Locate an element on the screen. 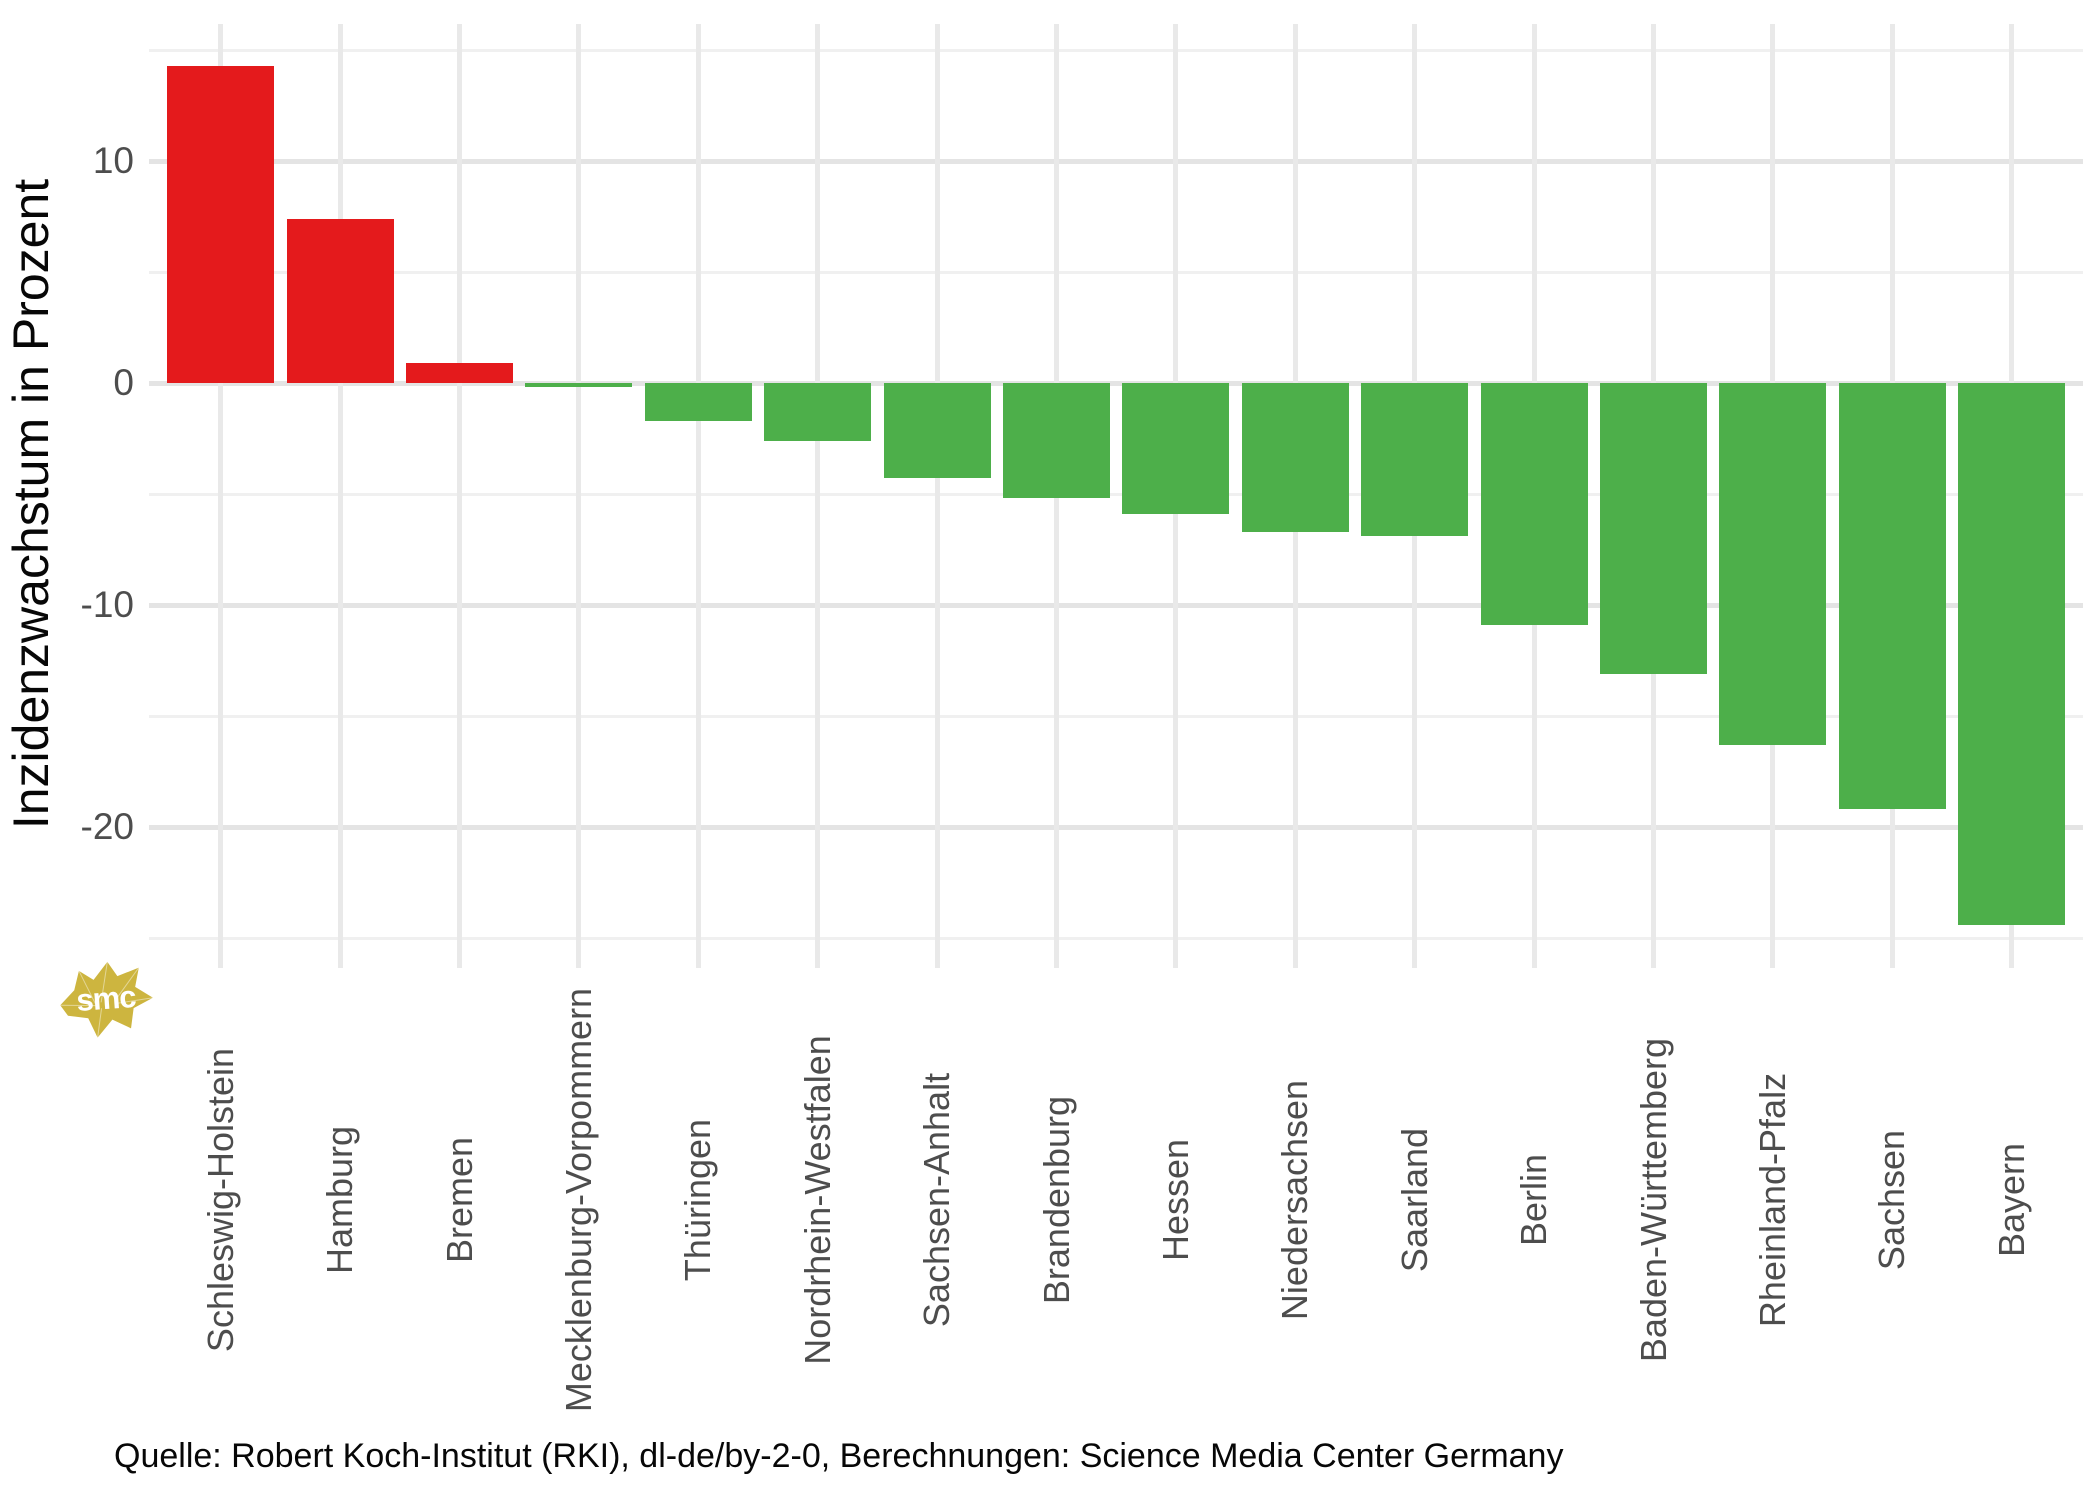 The height and width of the screenshot is (1499, 2100). bar-nordrhein-westfalen is located at coordinates (818, 412).